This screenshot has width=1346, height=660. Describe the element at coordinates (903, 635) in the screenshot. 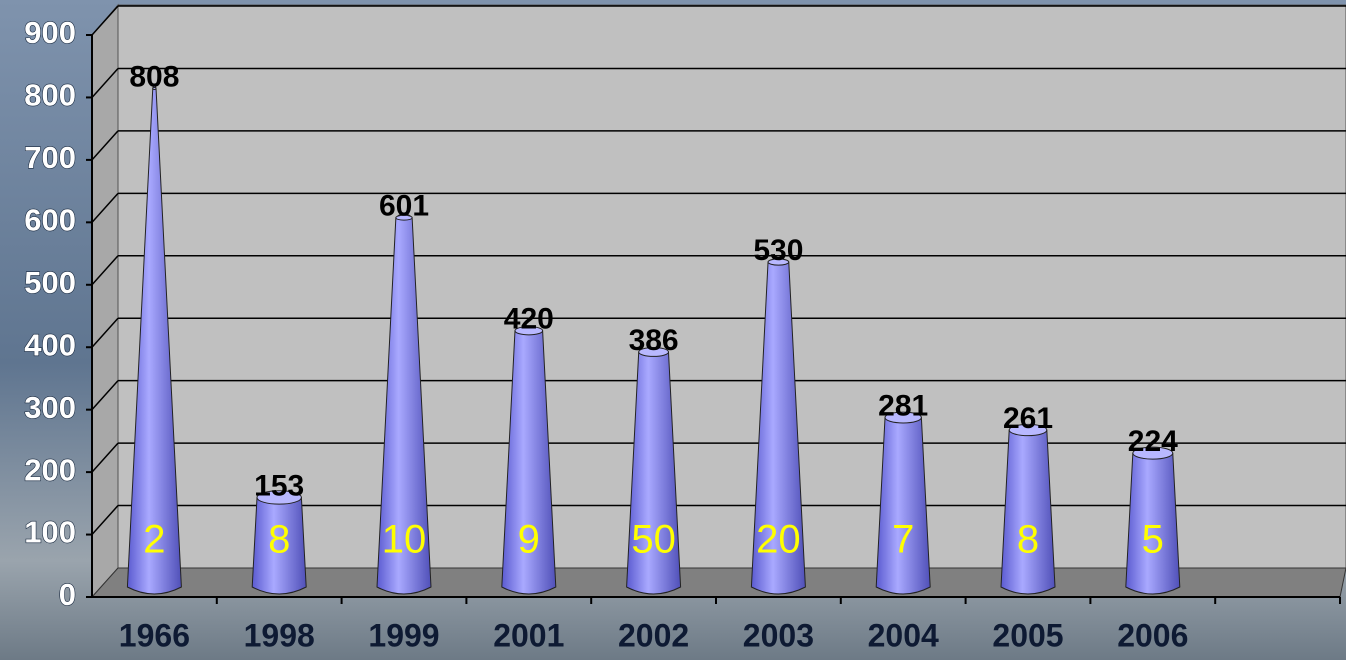

I see `x-tick-label: 2004` at that location.